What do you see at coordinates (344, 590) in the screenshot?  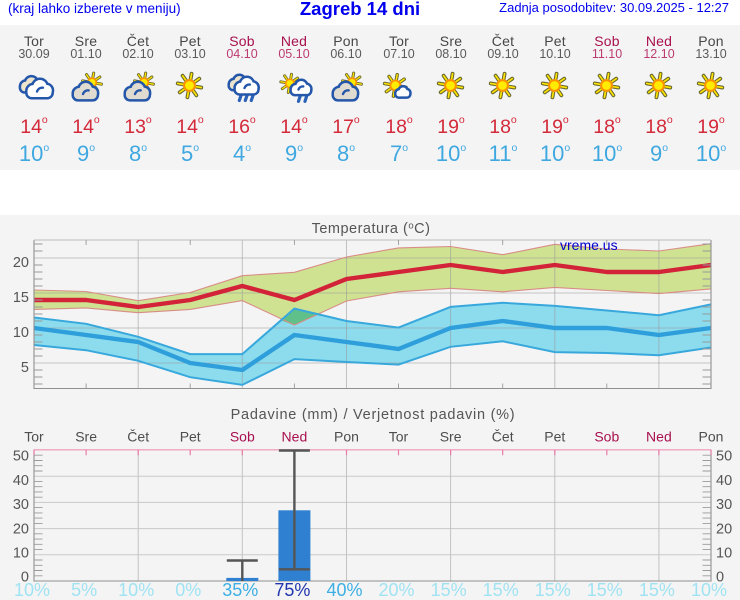 I see `svg-text: 40%` at bounding box center [344, 590].